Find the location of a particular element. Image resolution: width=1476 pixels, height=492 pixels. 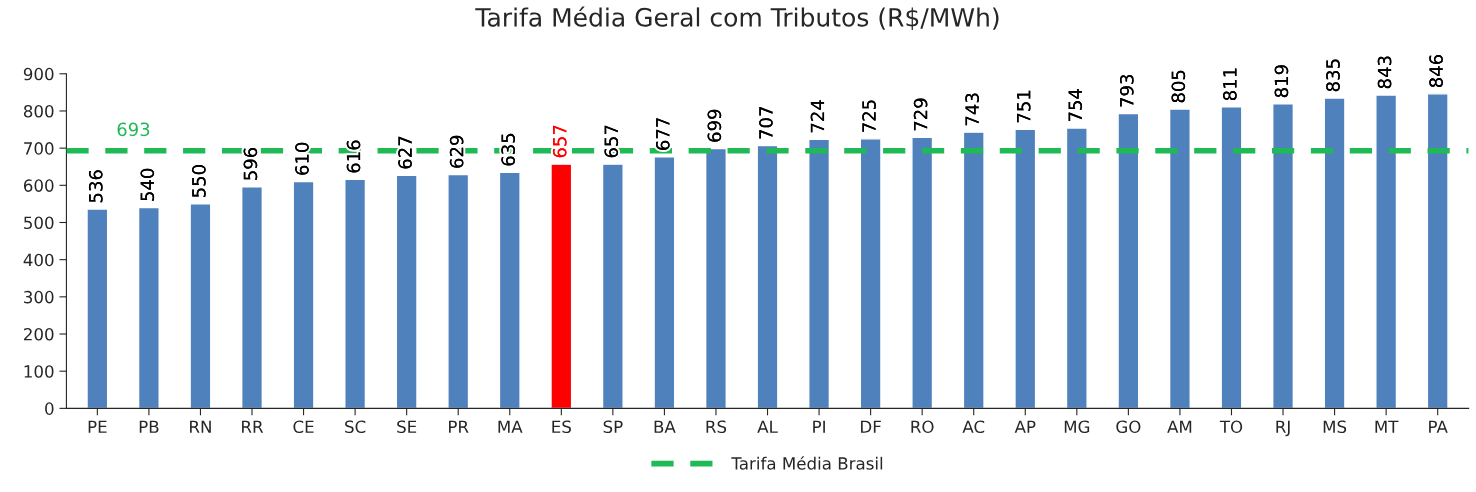

x-tick-label: MA is located at coordinates (510, 426).